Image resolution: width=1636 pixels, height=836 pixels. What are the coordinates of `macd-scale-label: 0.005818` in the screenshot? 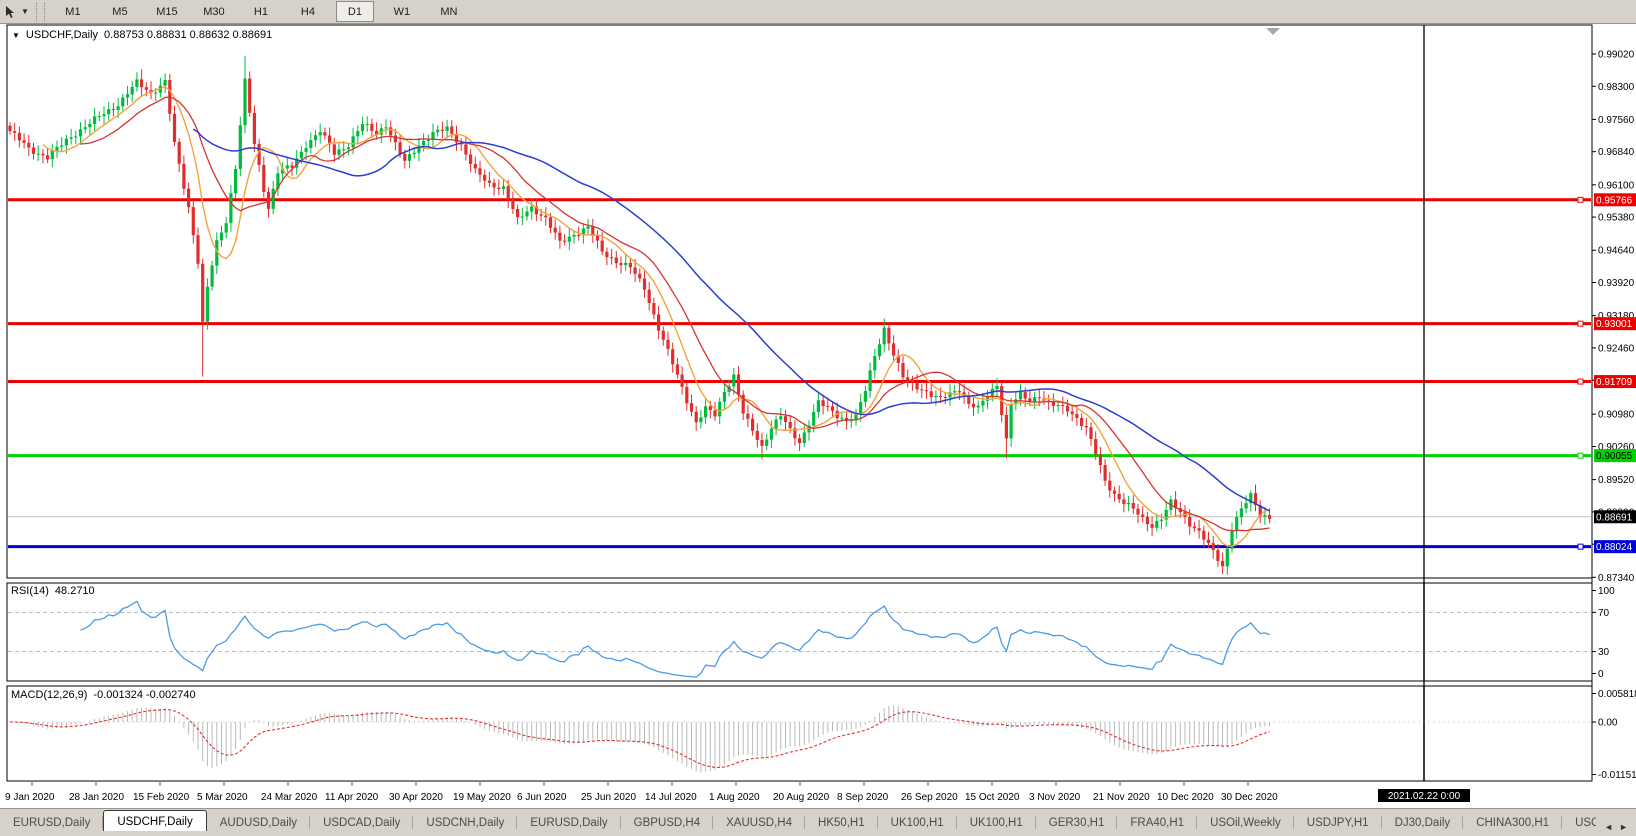 It's located at (1617, 694).